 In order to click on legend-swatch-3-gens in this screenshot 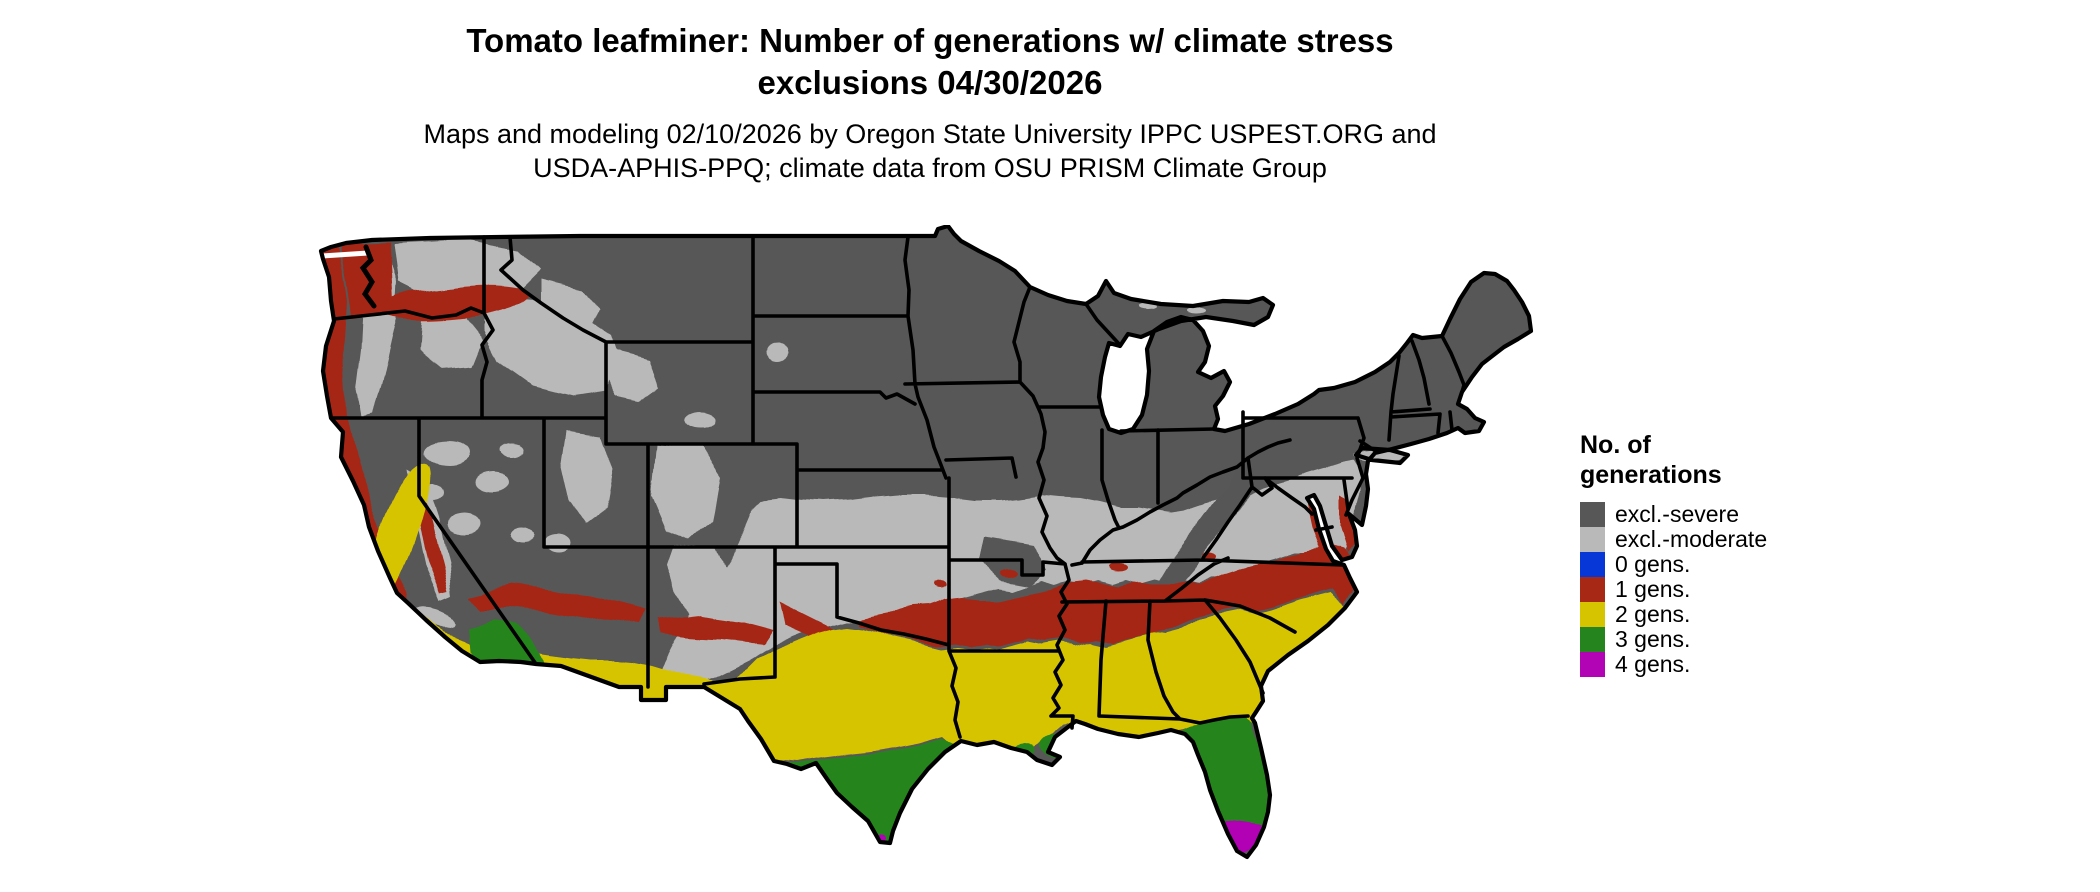, I will do `click(1592, 639)`.